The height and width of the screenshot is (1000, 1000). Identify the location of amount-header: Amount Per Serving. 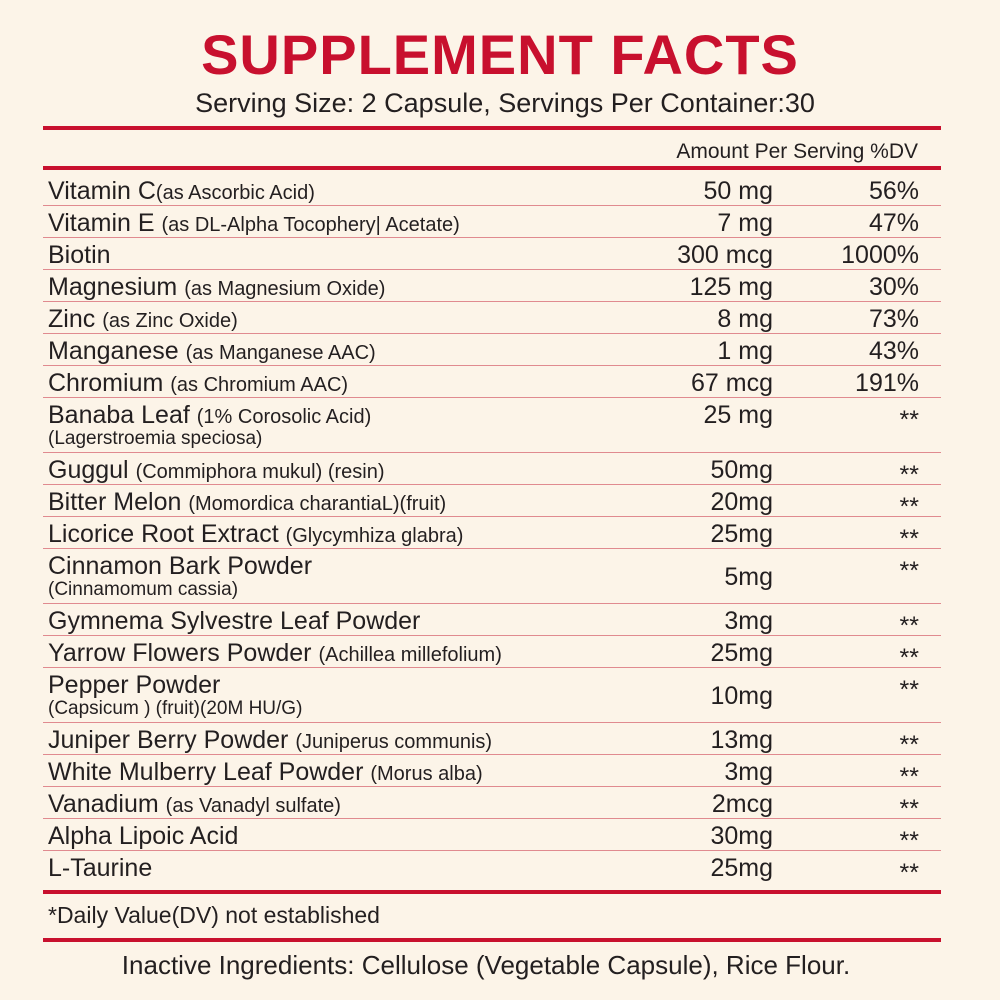
(770, 151).